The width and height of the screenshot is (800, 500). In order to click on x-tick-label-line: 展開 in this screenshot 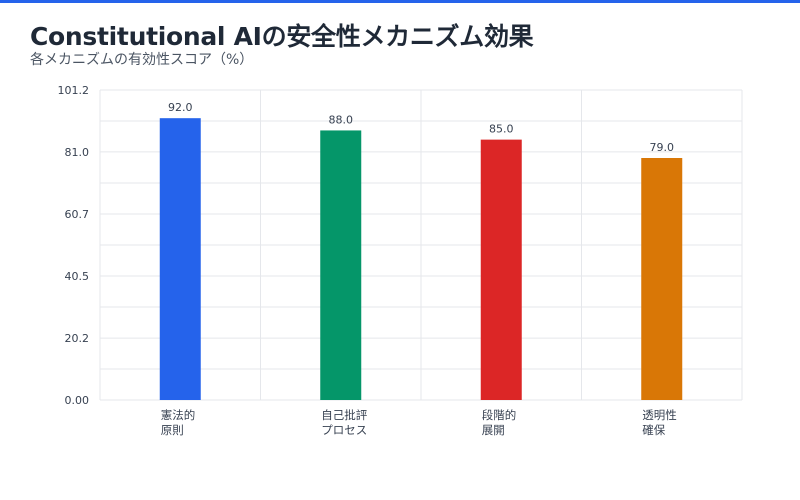, I will do `click(493, 430)`.